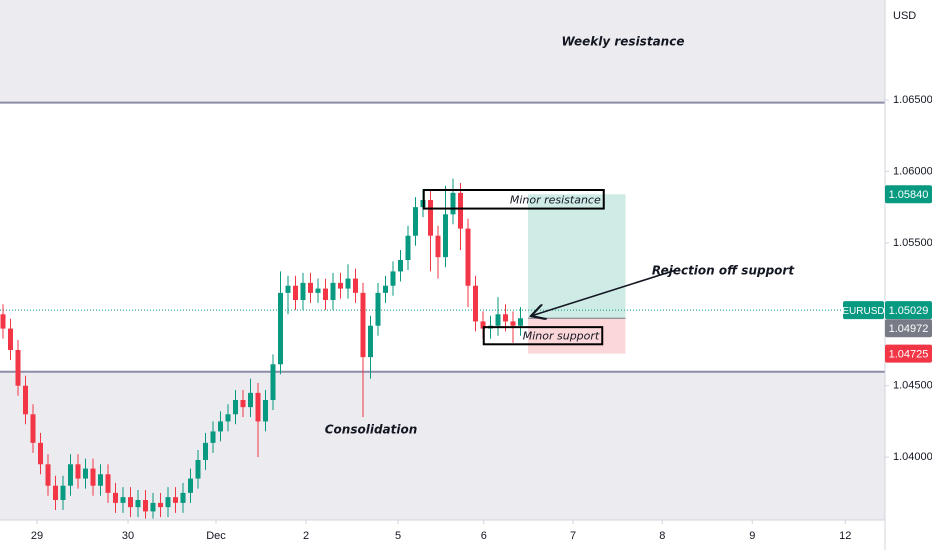  I want to click on last-price-label: 1.05029, so click(909, 311).